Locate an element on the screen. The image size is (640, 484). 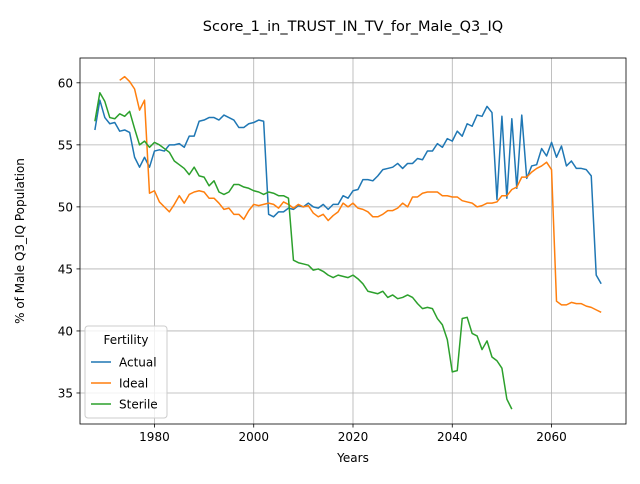
x-tick-label: 2020 is located at coordinates (353, 437).